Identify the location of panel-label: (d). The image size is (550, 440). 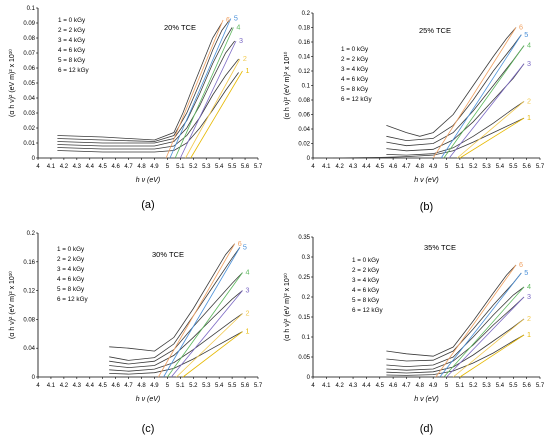
(426, 429).